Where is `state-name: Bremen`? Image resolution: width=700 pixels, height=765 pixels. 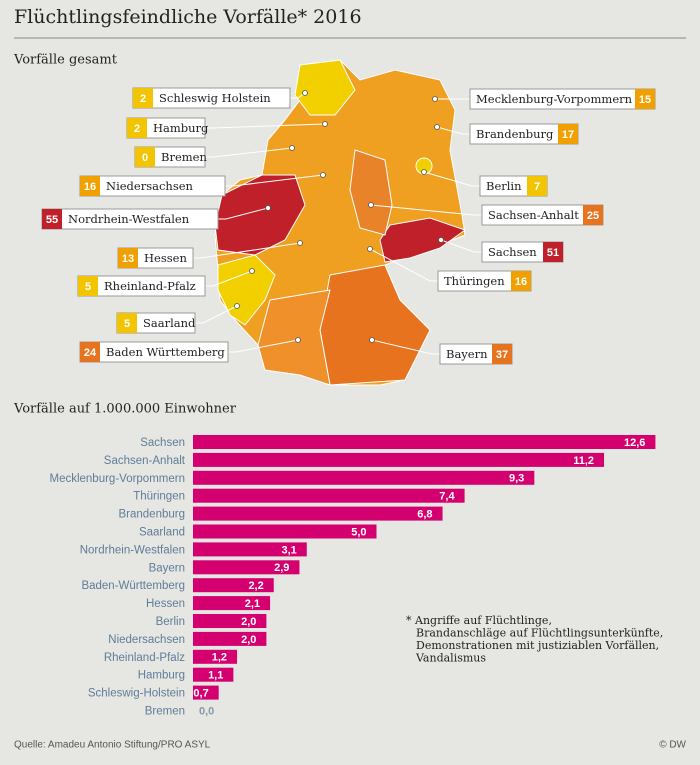 state-name: Bremen is located at coordinates (184, 157).